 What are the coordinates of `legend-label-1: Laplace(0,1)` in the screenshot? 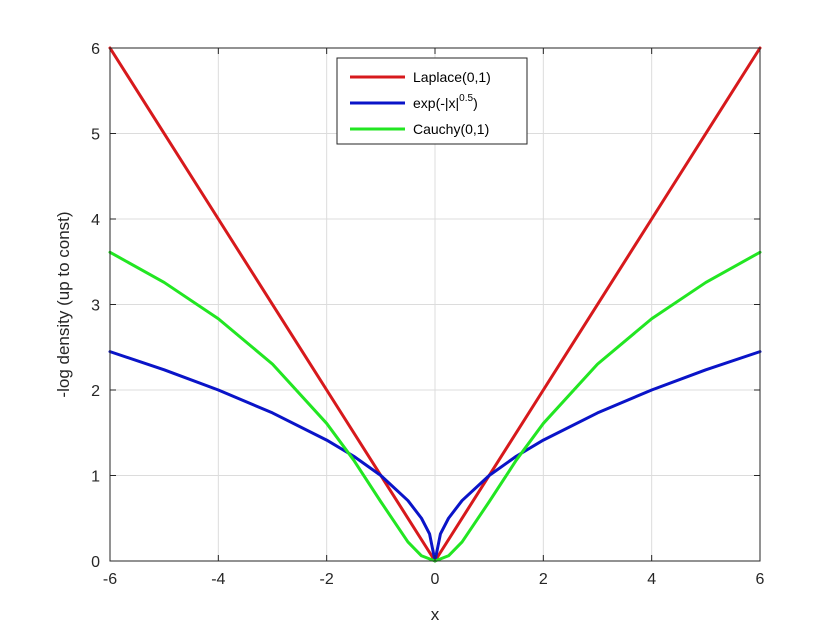 It's located at (452, 77).